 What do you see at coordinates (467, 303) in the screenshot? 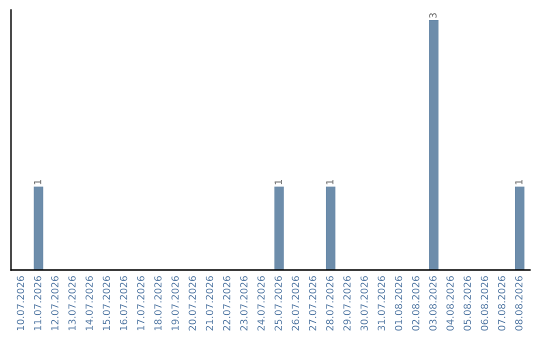
I see `x-tick-label: 05.08.2026` at bounding box center [467, 303].